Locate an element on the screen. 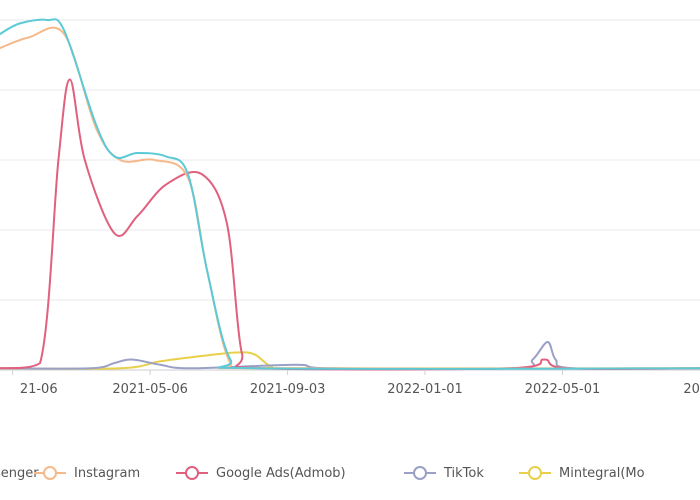 The image size is (700, 500). legend-label: Google Ads(Admob) is located at coordinates (281, 473).